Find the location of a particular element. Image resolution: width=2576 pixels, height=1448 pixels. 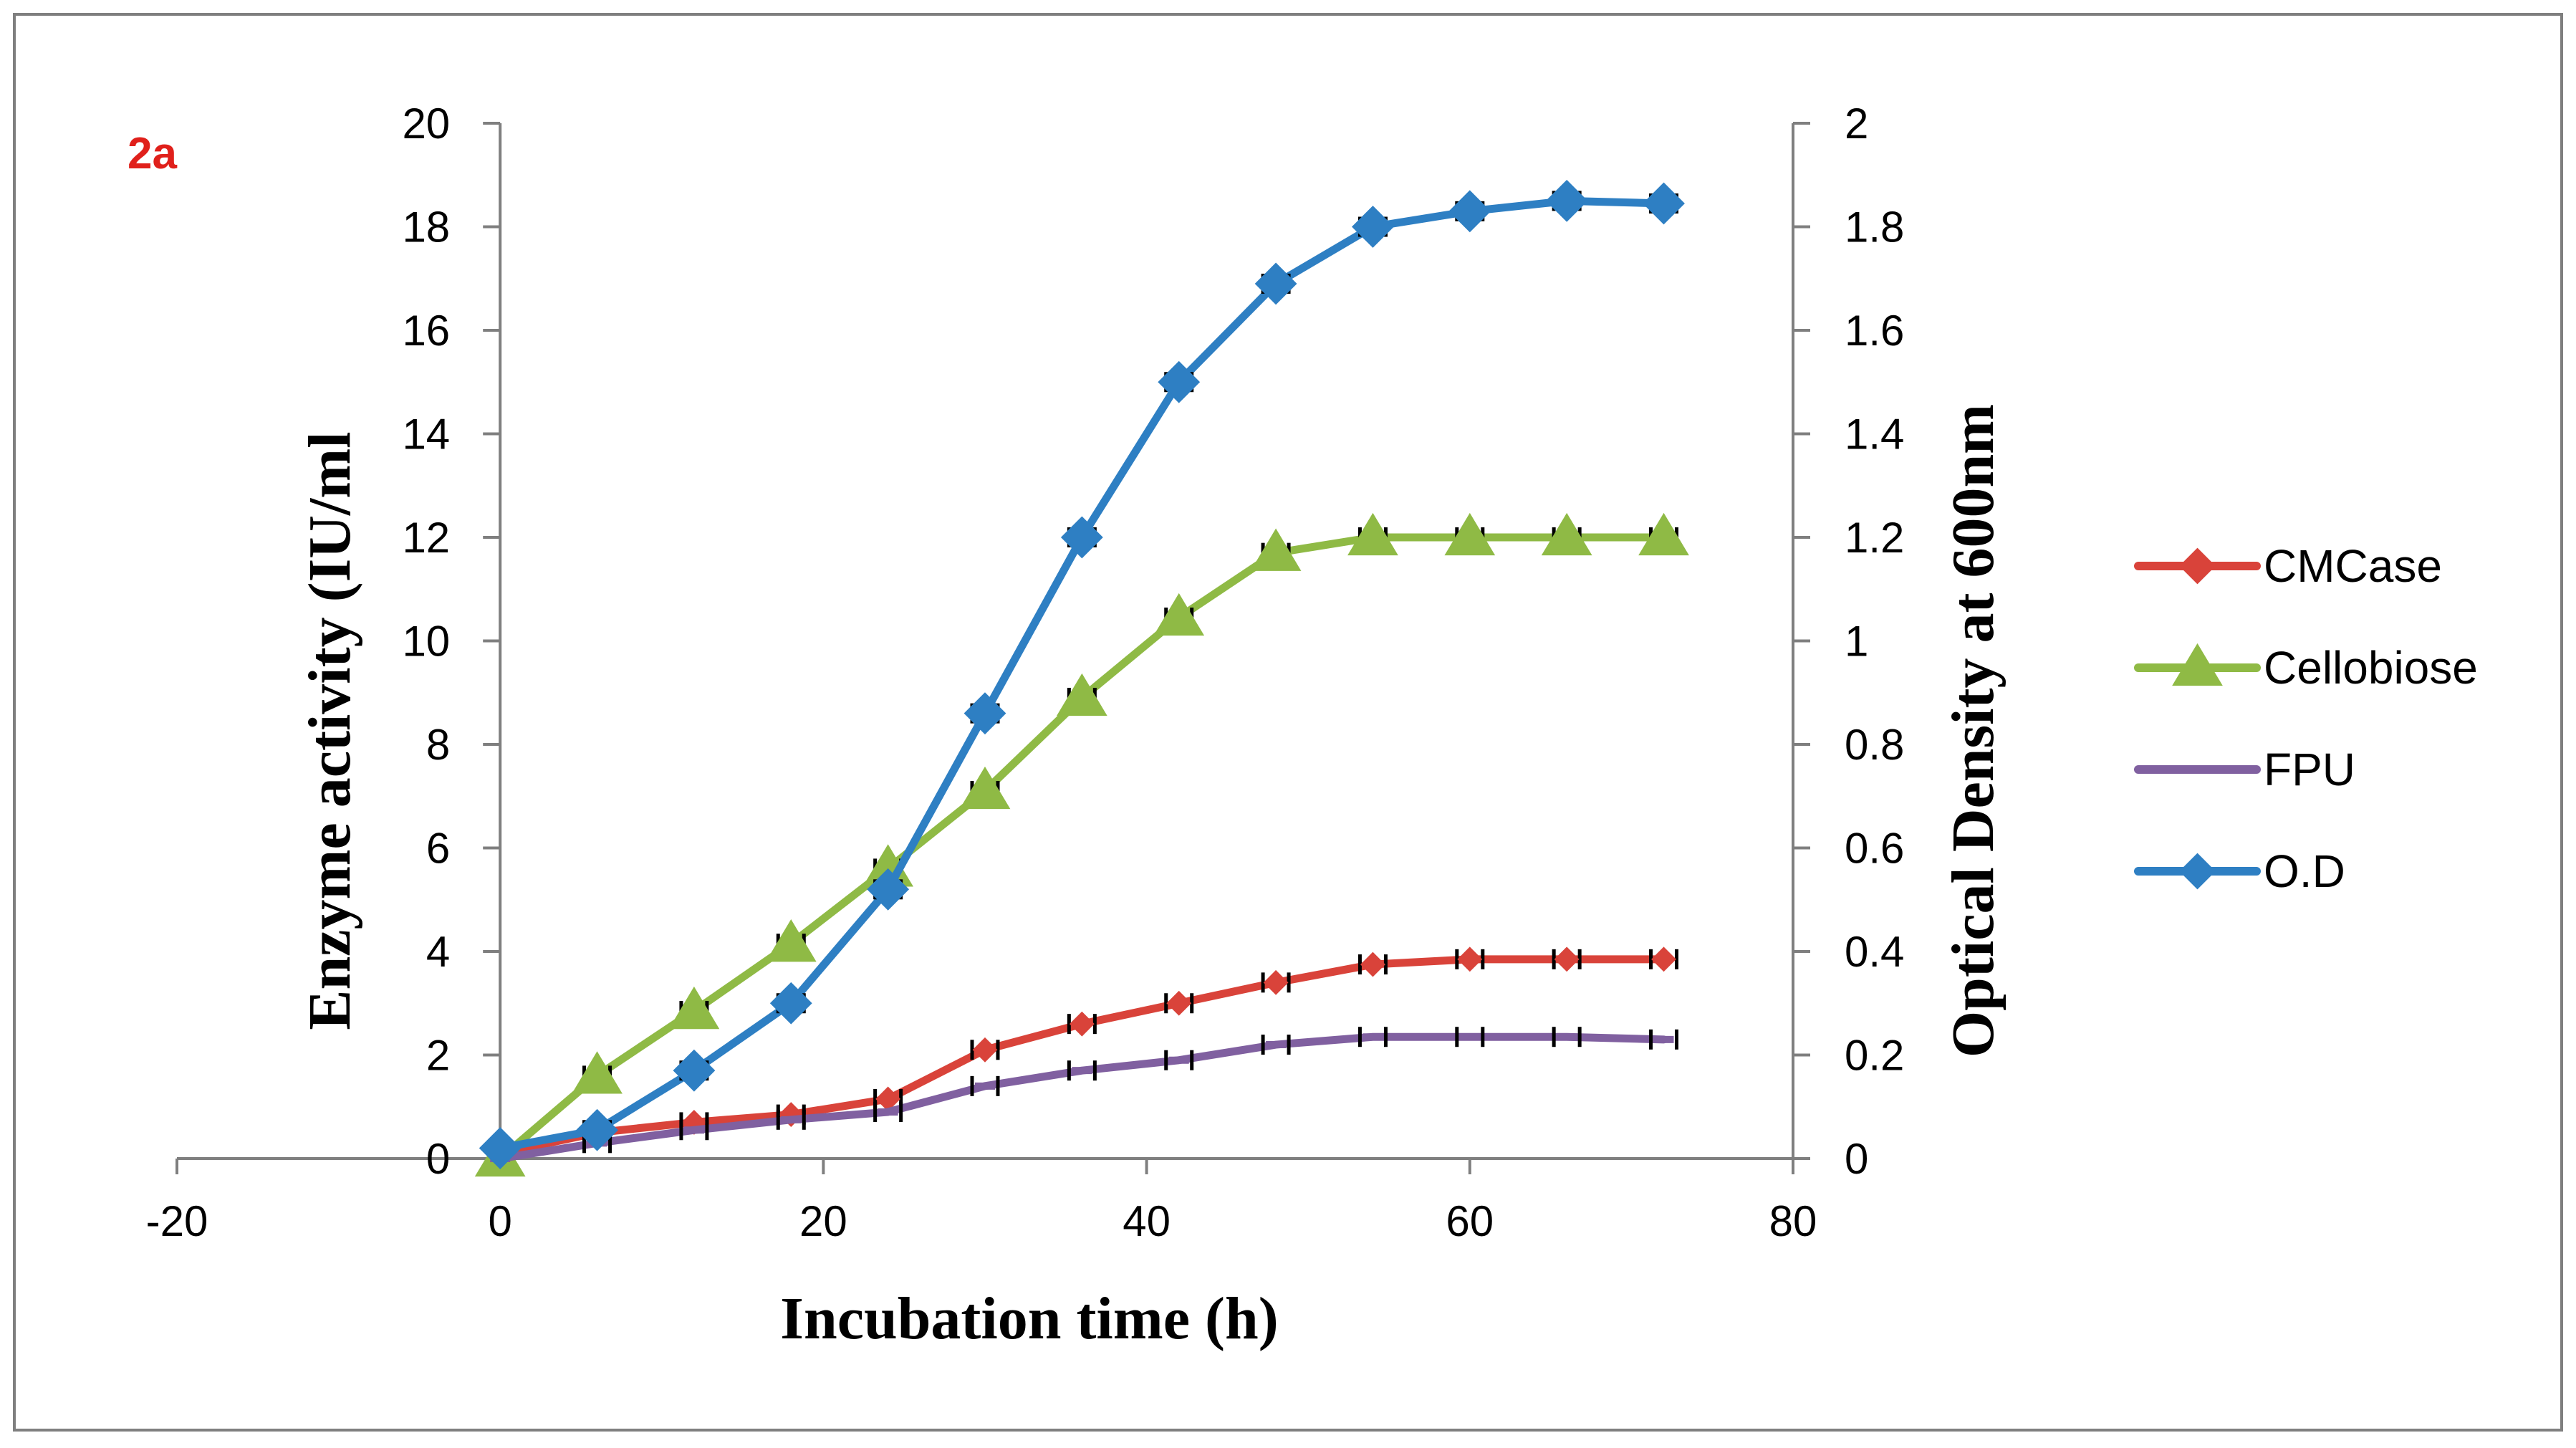

y-left-tick-label: 16 is located at coordinates (426, 331).